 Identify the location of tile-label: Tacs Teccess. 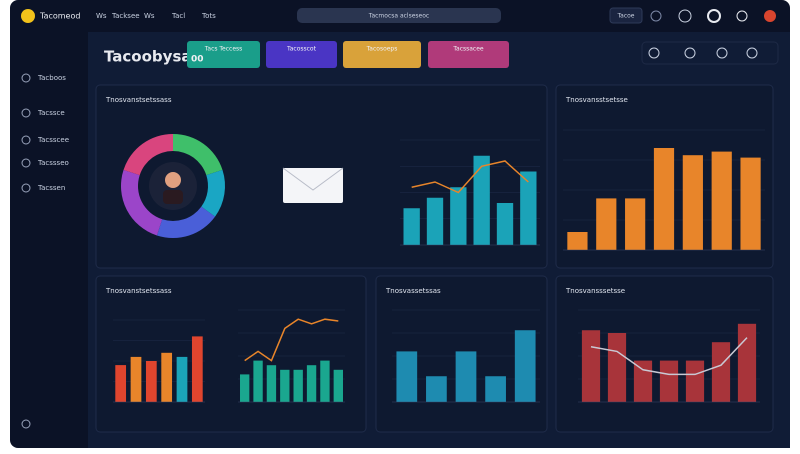
(223, 49).